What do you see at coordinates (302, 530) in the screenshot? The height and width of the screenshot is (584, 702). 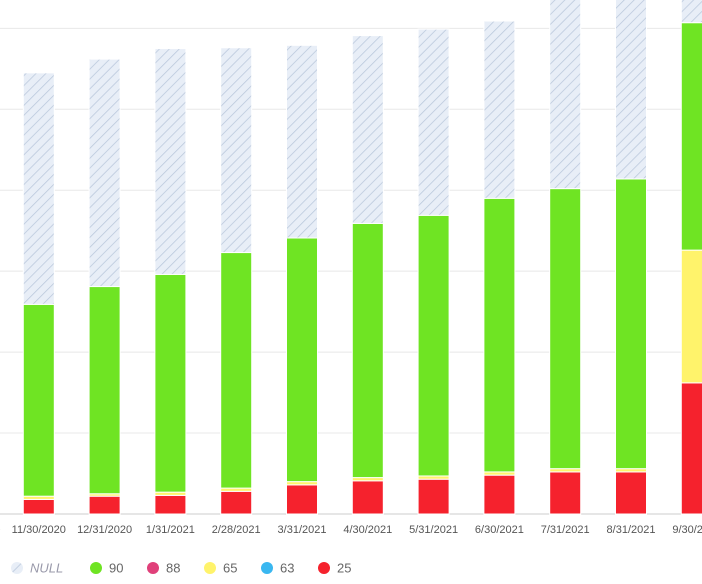 I see `x-tick-label: 3/31/2021` at bounding box center [302, 530].